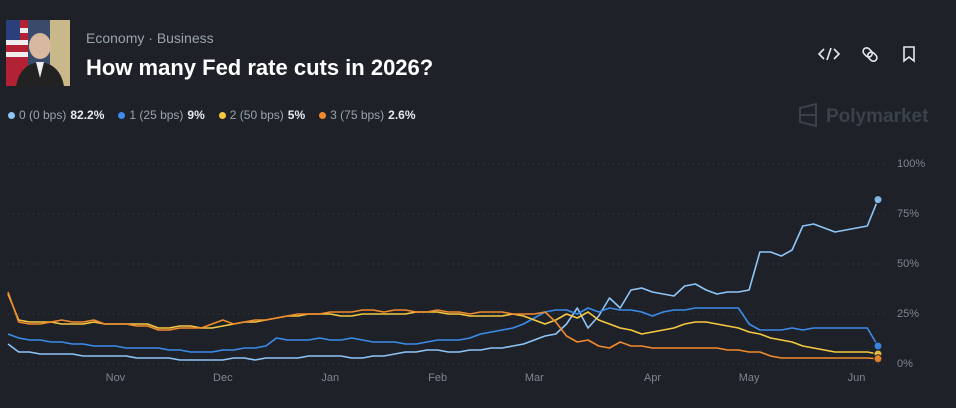  What do you see at coordinates (402, 115) in the screenshot?
I see `legend-value: 2.6%` at bounding box center [402, 115].